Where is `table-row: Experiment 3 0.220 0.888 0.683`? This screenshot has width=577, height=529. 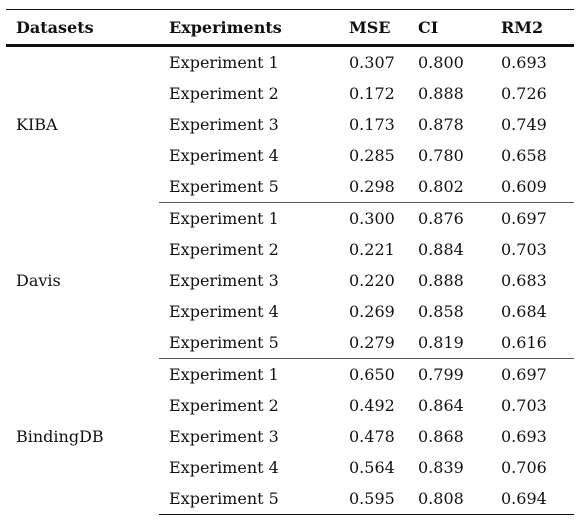
table-row: Experiment 3 0.220 0.888 0.683 is located at coordinates (290, 280).